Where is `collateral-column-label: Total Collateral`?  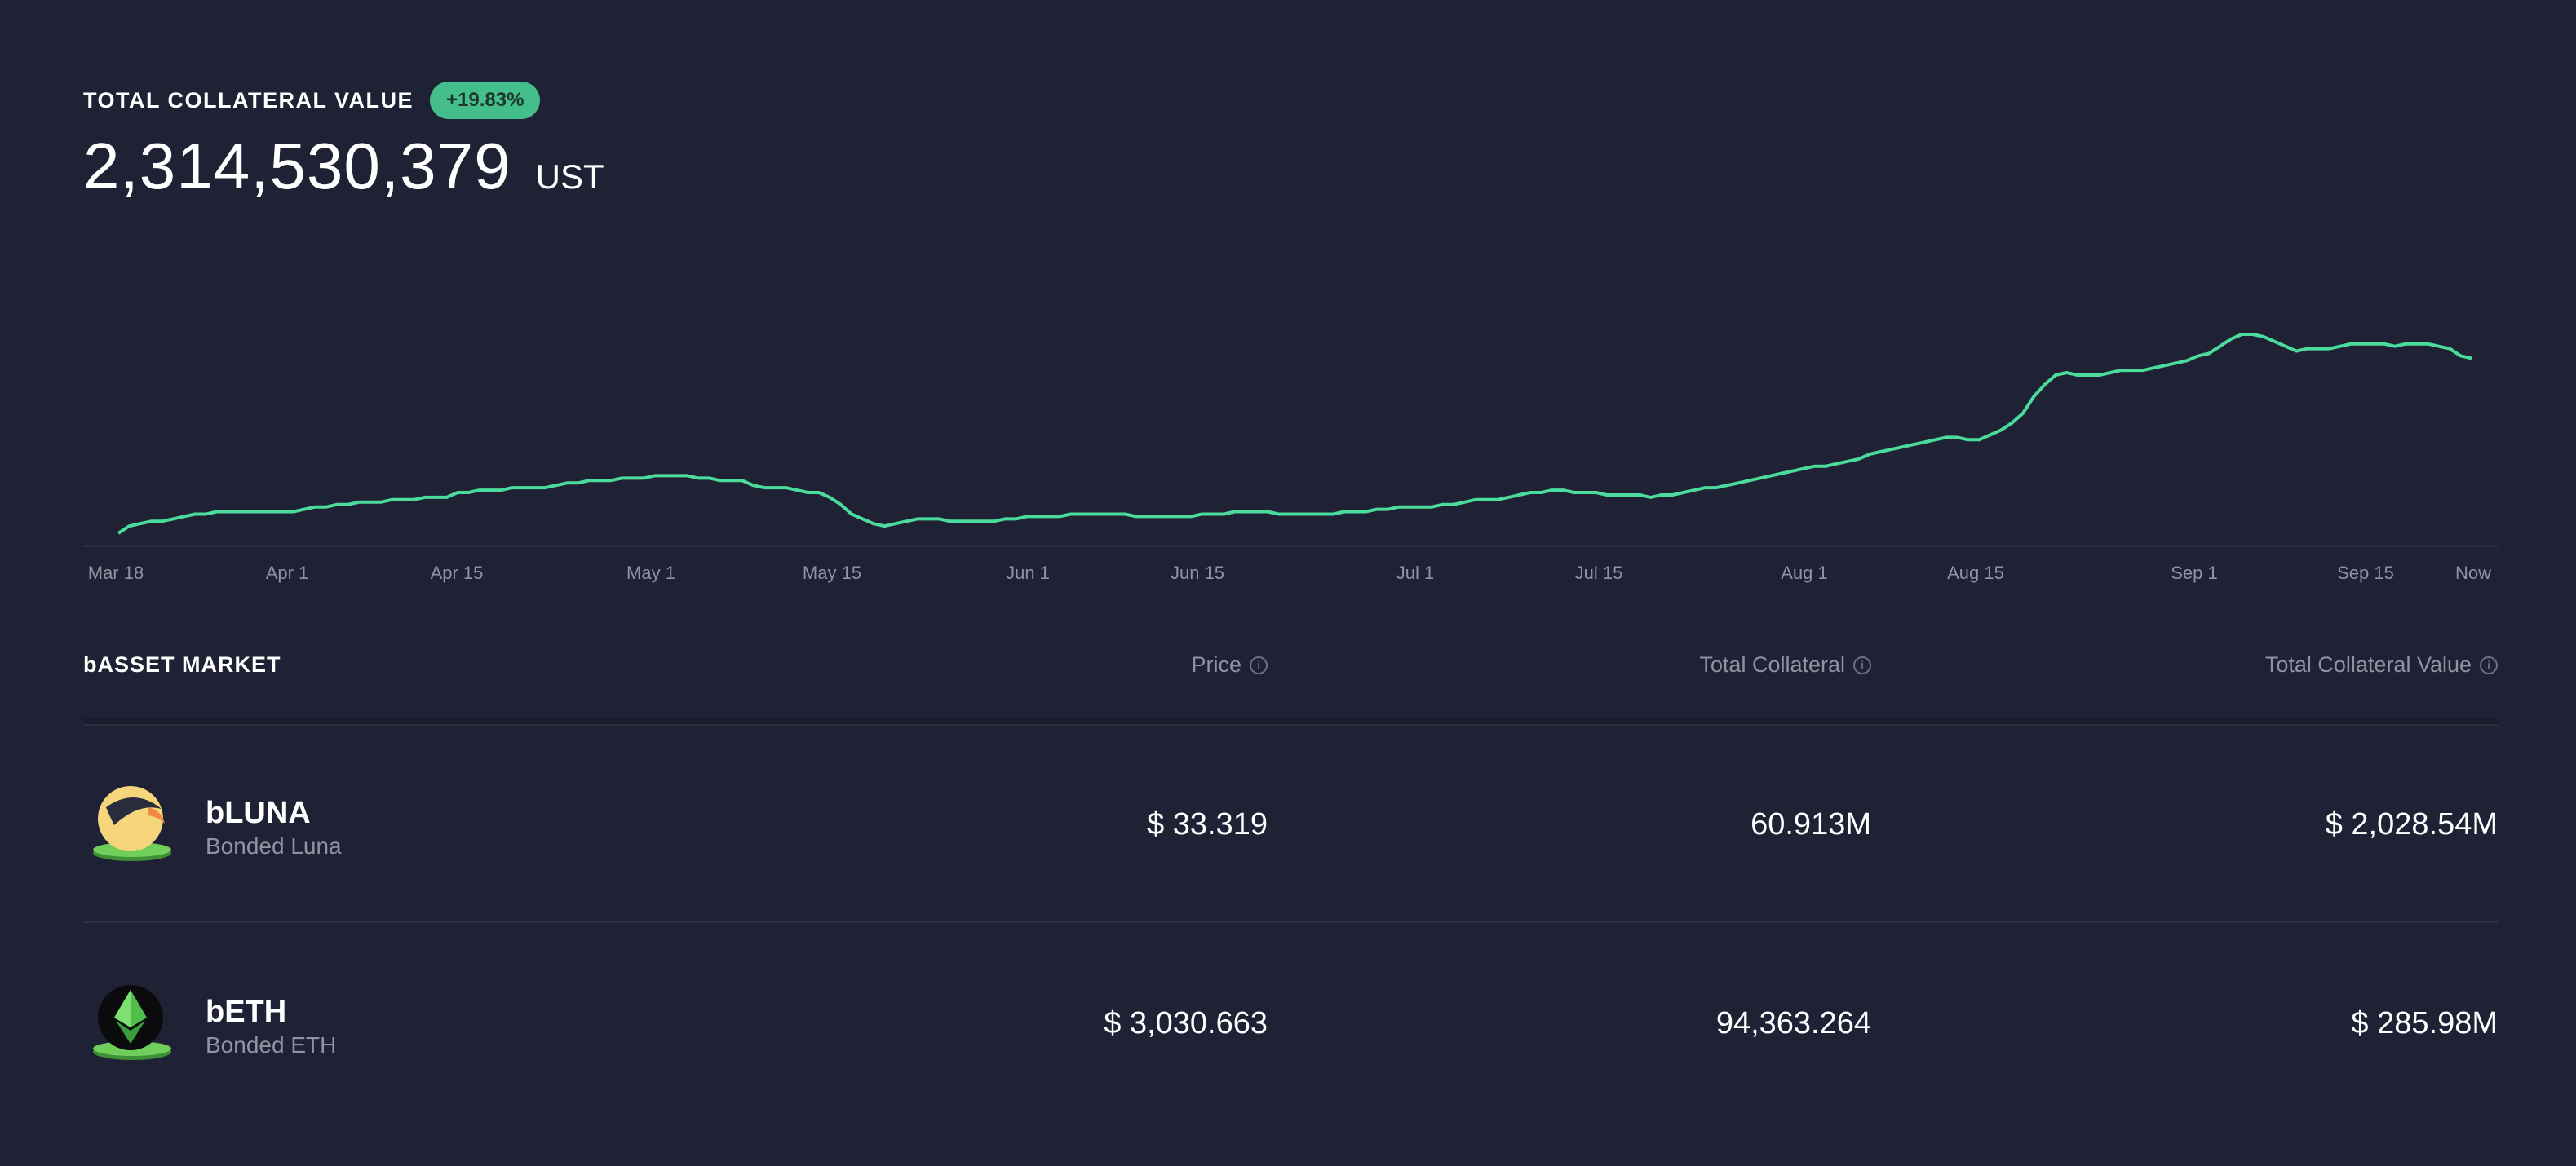 collateral-column-label: Total Collateral is located at coordinates (1772, 664).